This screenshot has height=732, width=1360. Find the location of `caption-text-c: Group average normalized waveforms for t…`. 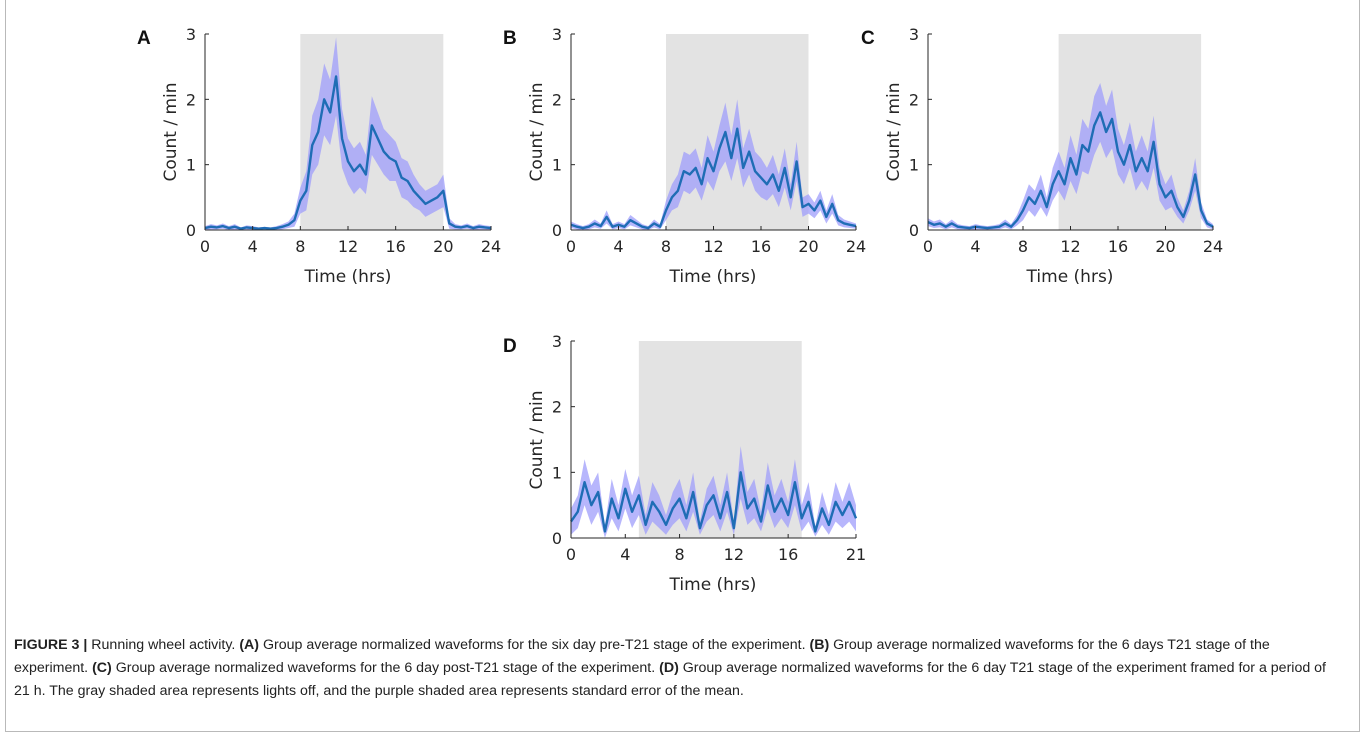

caption-text-c: Group average normalized waveforms for t… is located at coordinates (385, 668).